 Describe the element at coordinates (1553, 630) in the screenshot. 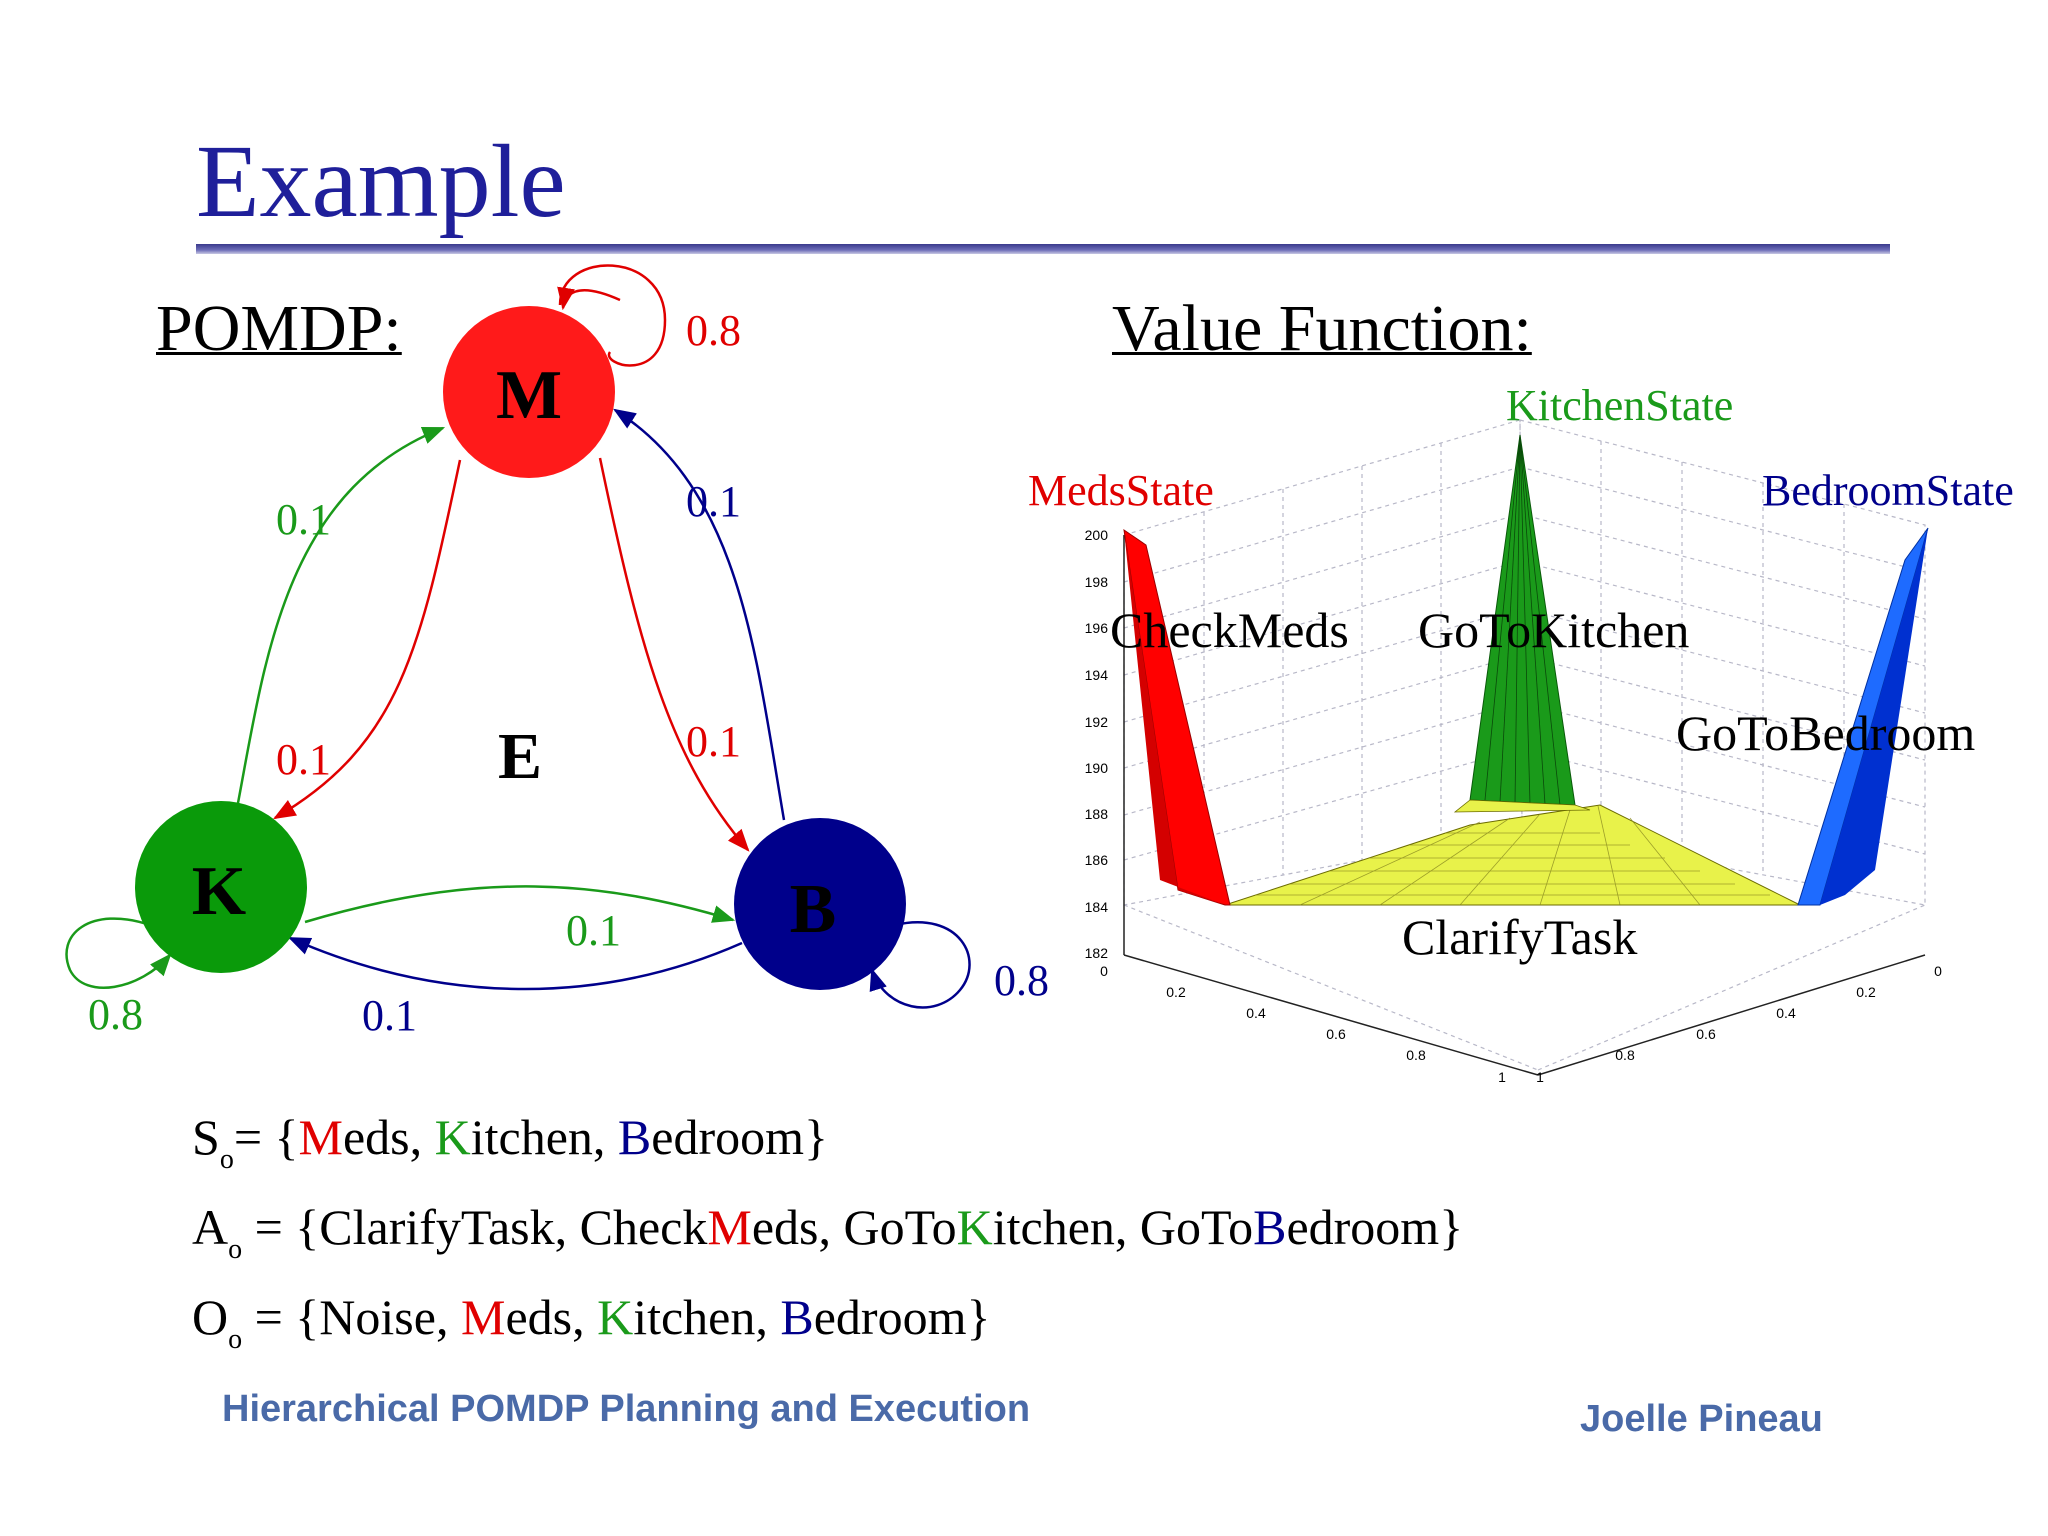

I see `go-to-kitchen-label: GoToKitchen` at that location.